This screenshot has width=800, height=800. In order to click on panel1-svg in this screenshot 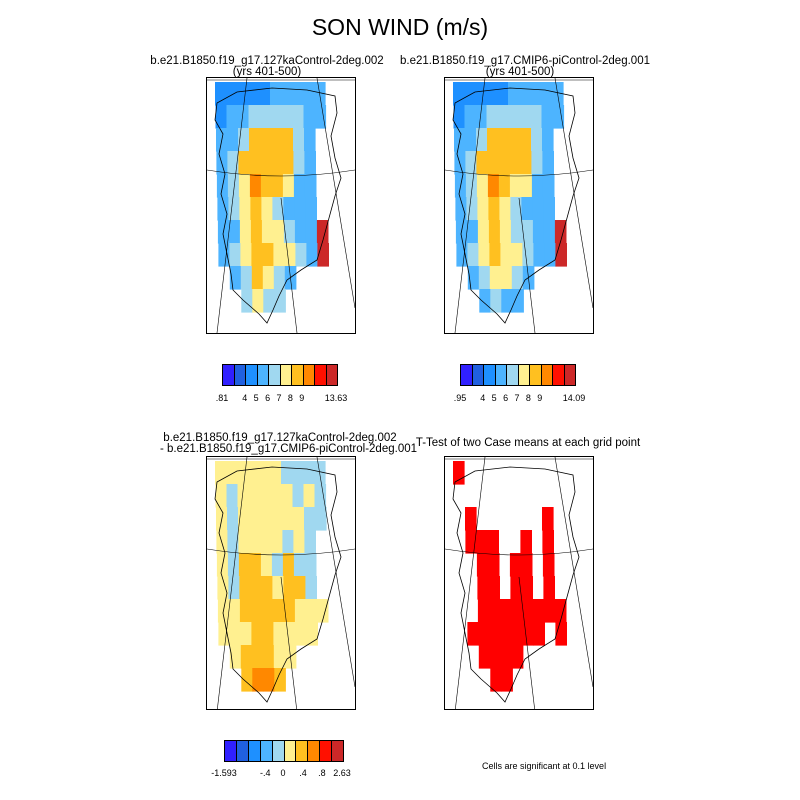, I will do `click(281, 205)`.